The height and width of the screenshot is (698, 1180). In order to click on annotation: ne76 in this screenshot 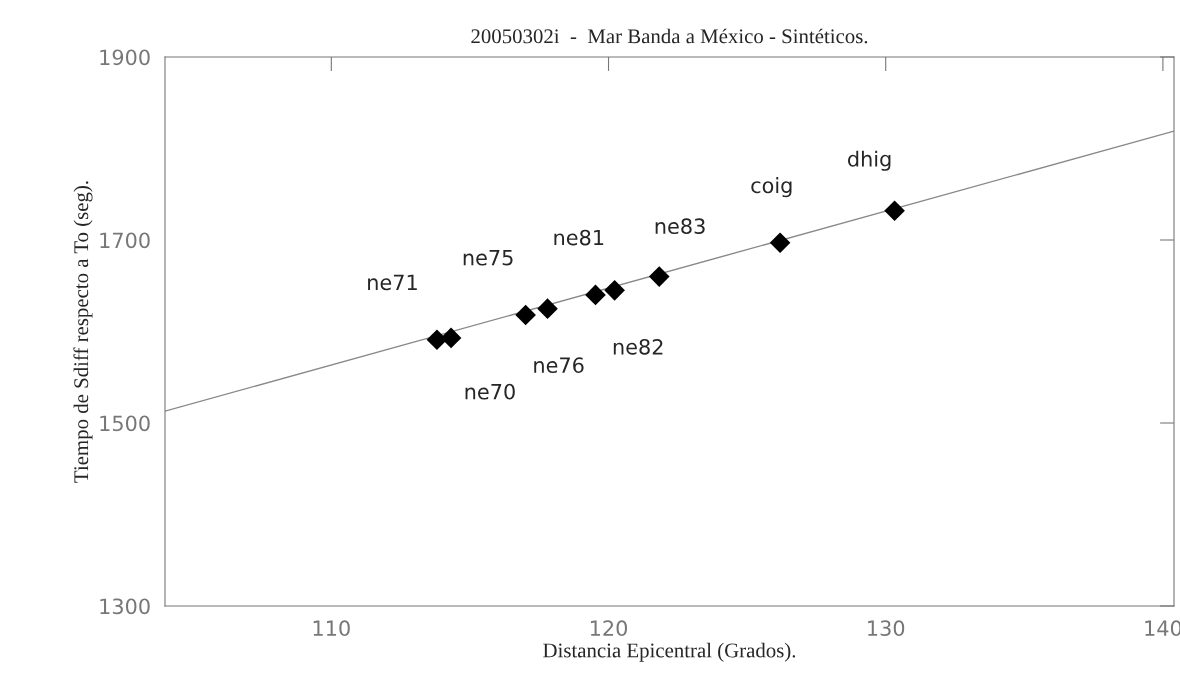, I will do `click(559, 365)`.